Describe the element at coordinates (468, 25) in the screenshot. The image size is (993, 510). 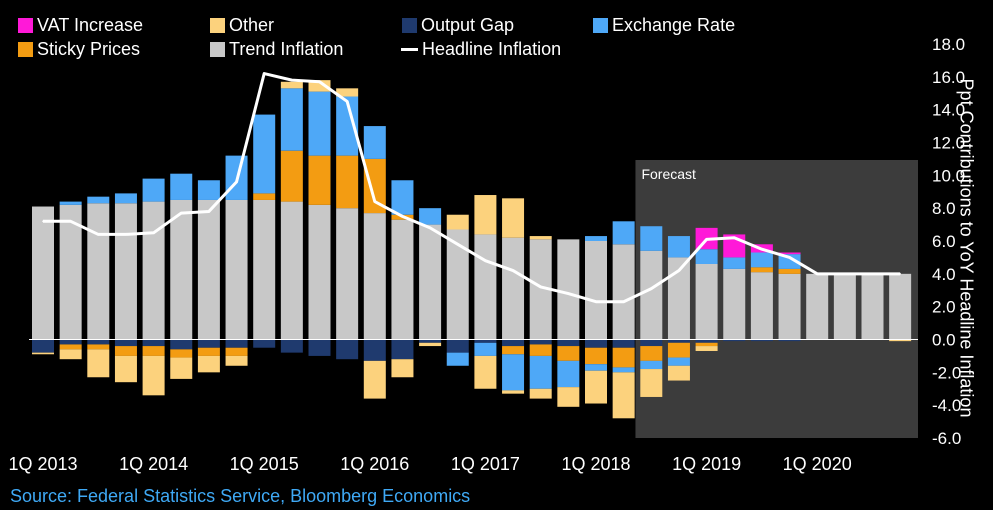
I see `legend-label-output-gap: Output Gap` at that location.